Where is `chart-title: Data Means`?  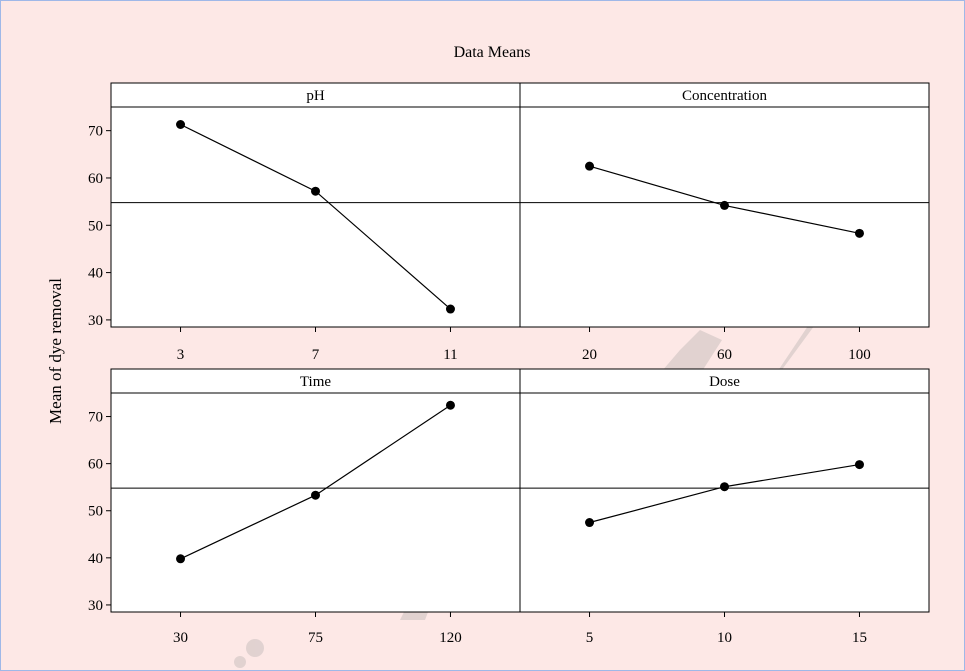
chart-title: Data Means is located at coordinates (492, 52).